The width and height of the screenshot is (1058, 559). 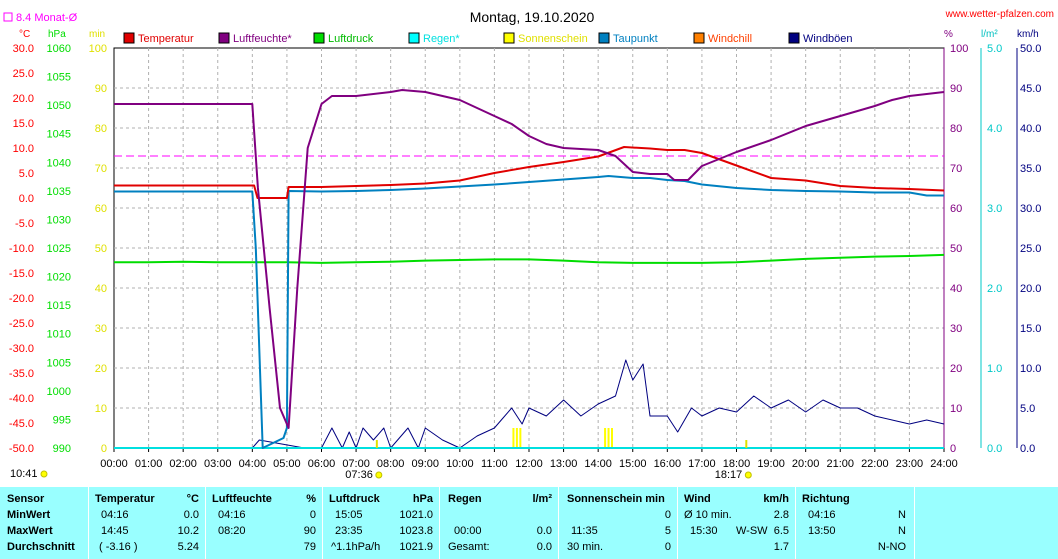 I want to click on legend-swatch-windboeen, so click(x=794, y=38).